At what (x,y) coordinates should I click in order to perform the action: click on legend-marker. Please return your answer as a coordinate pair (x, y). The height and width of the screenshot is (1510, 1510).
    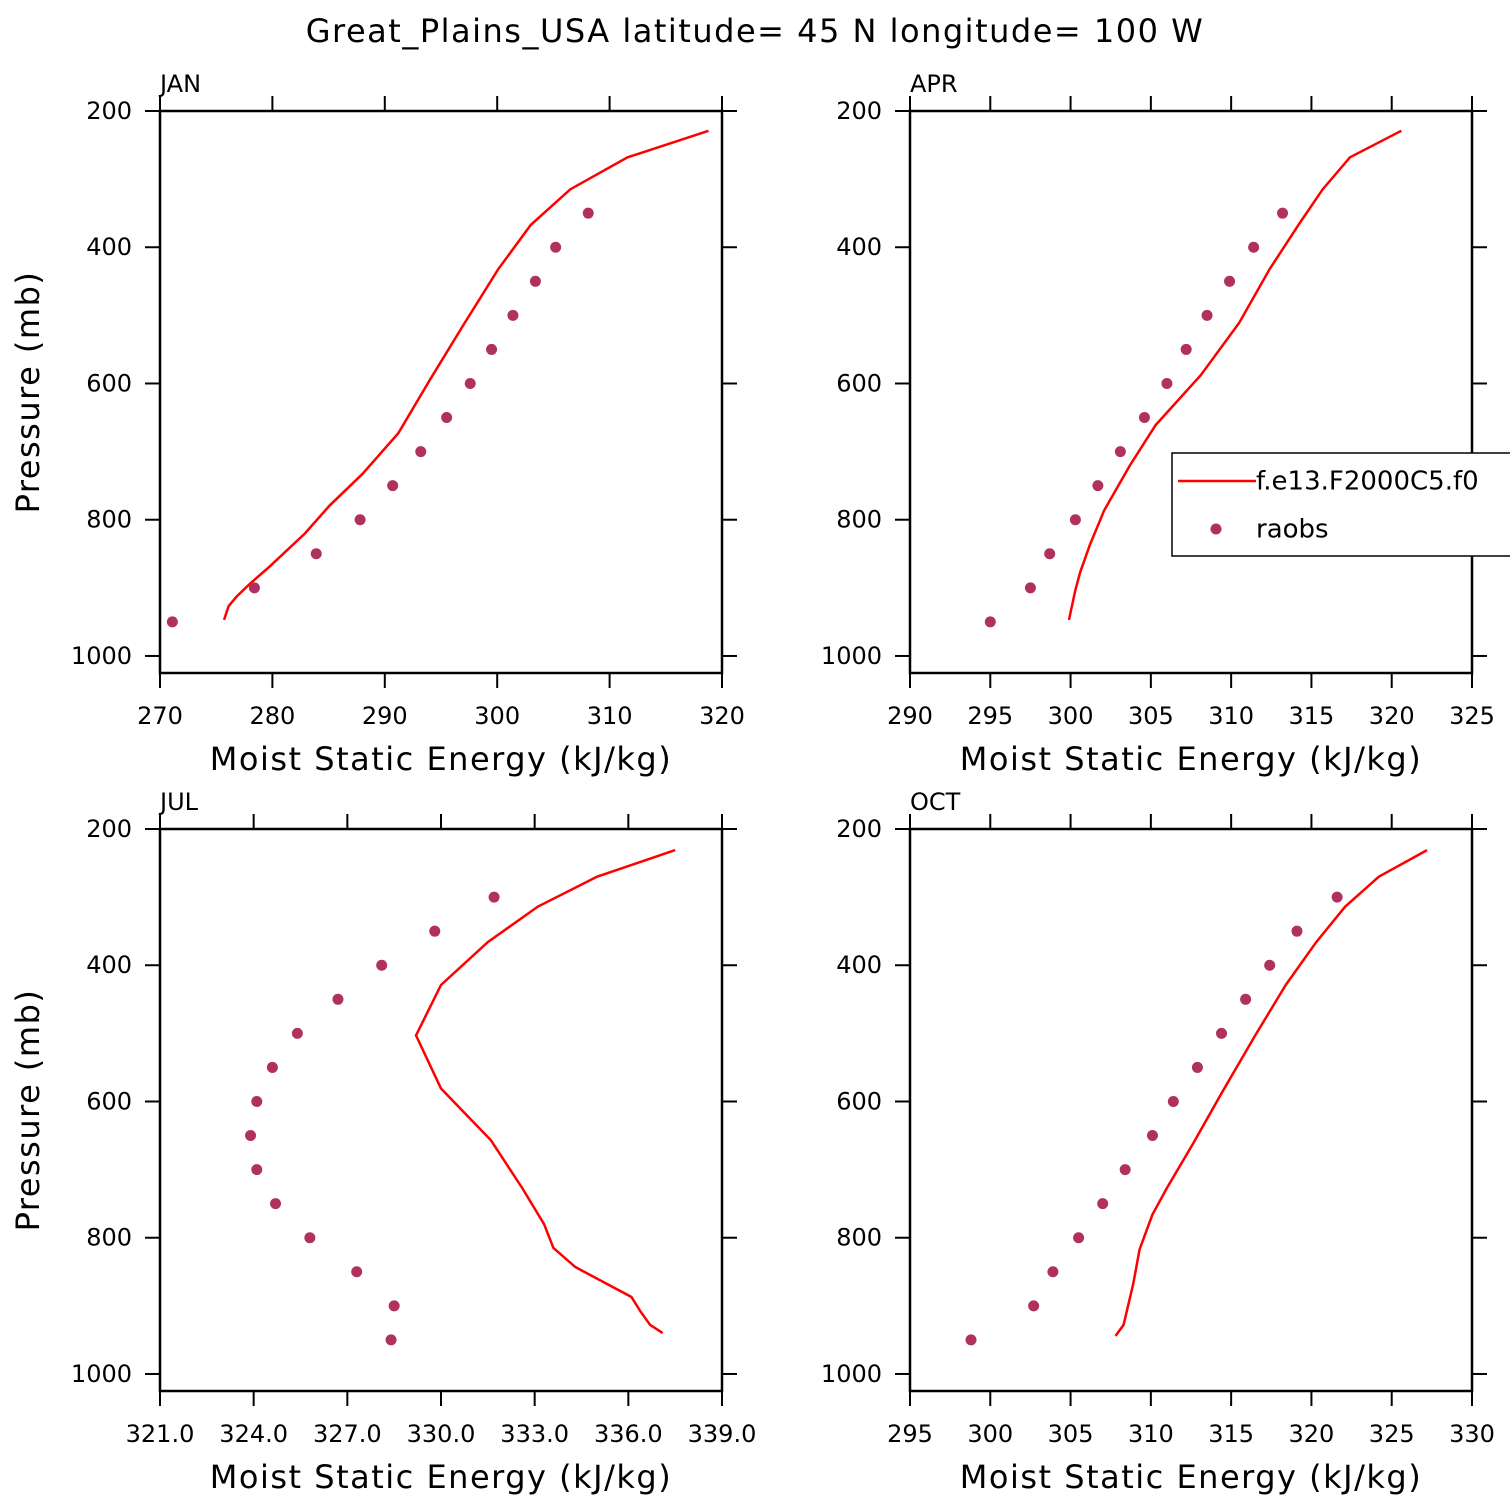
    Looking at the image, I should click on (1216, 529).